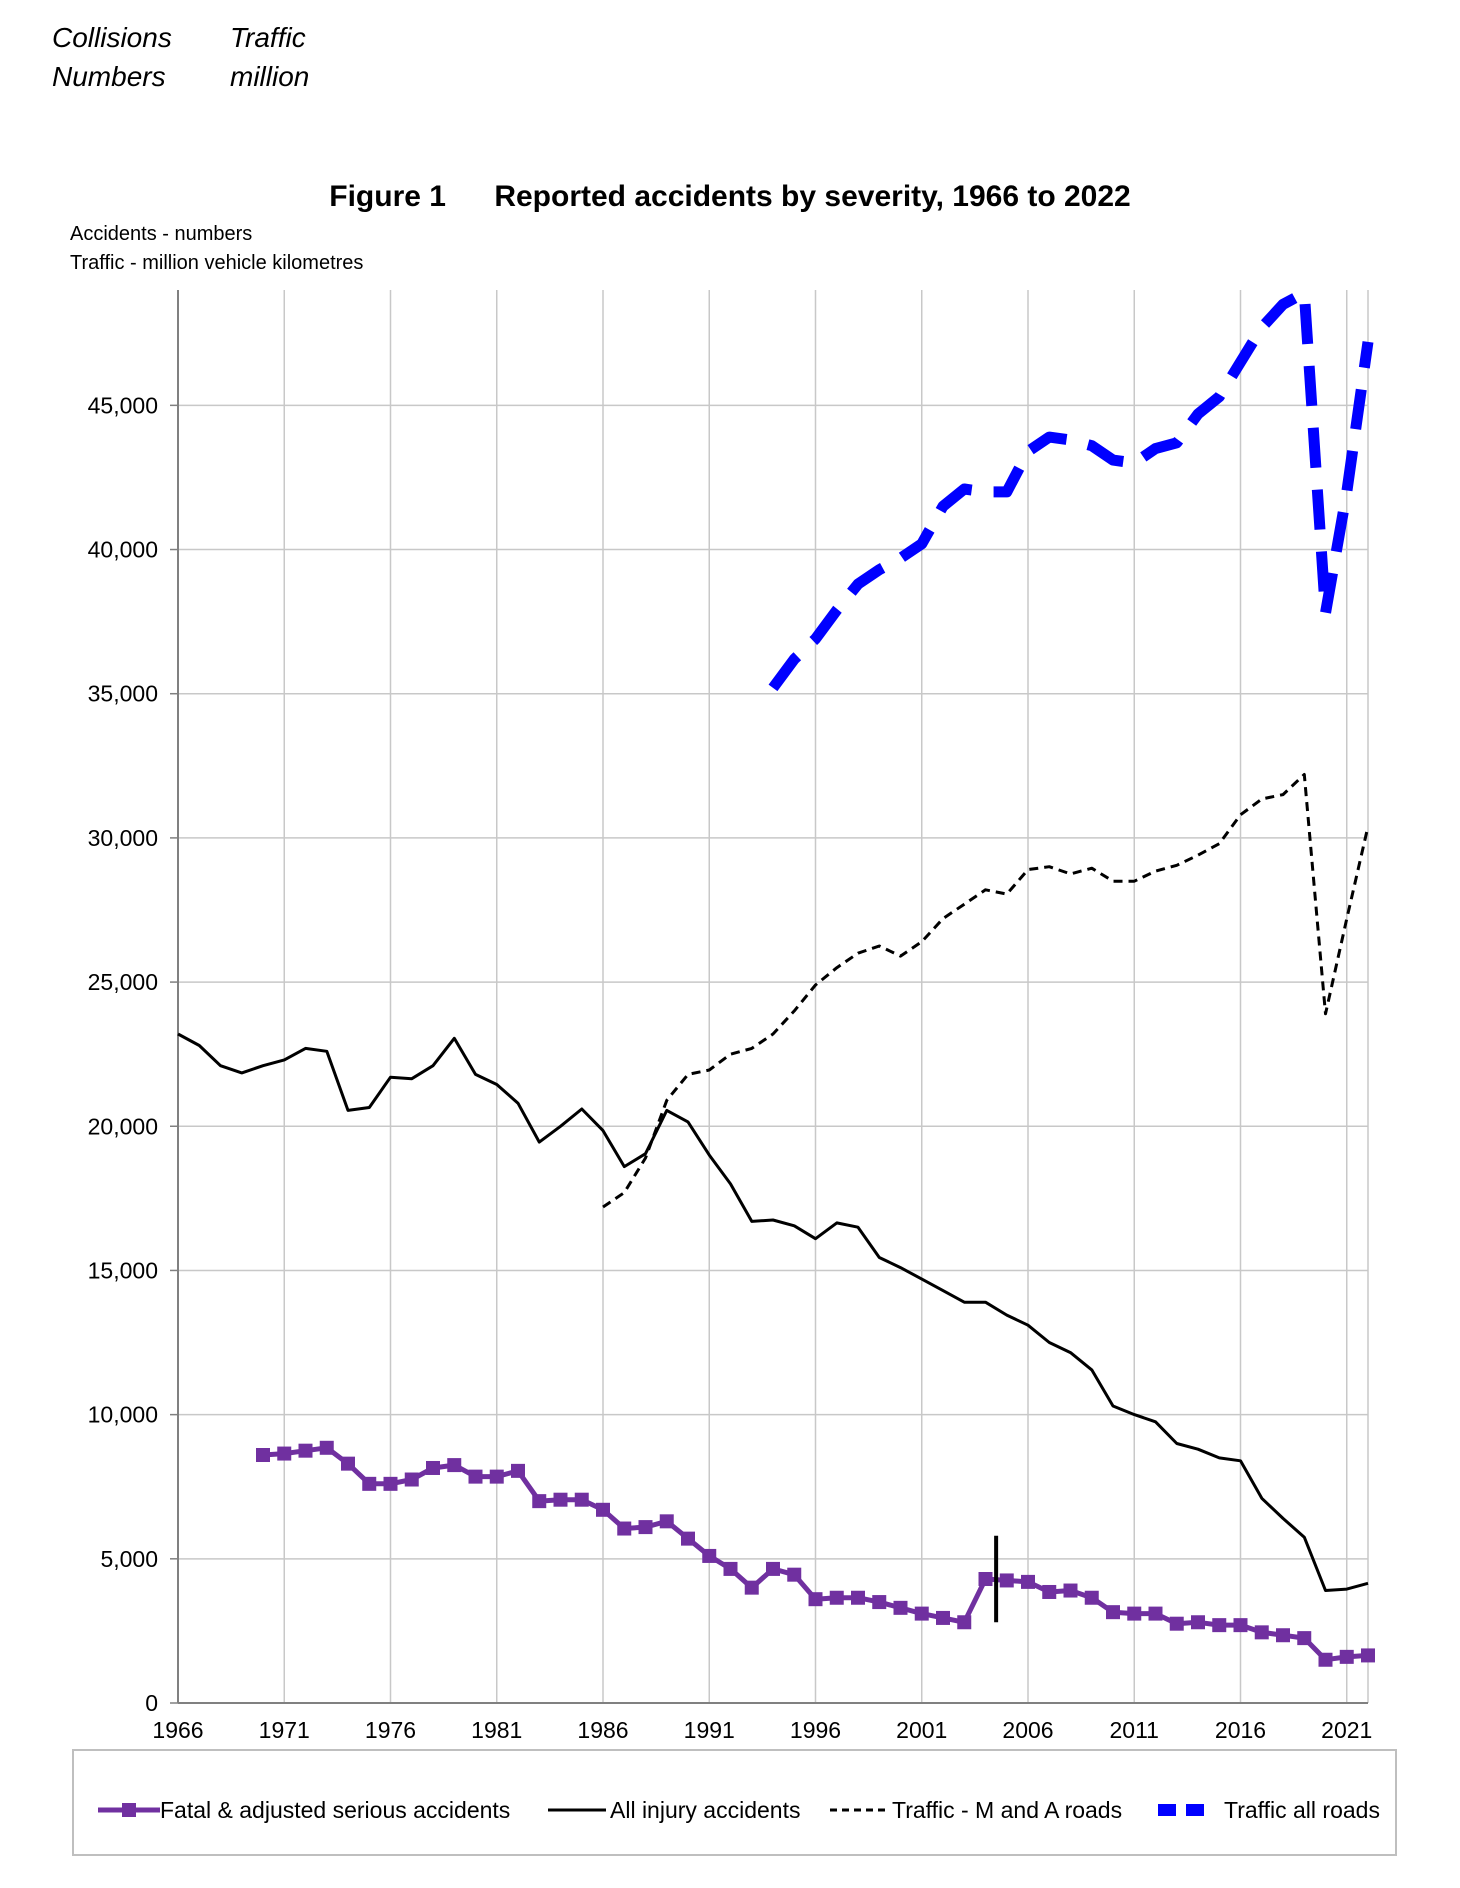 Image resolution: width=1460 pixels, height=1888 pixels. What do you see at coordinates (390, 1730) in the screenshot?
I see `x-tick-label: 1976` at bounding box center [390, 1730].